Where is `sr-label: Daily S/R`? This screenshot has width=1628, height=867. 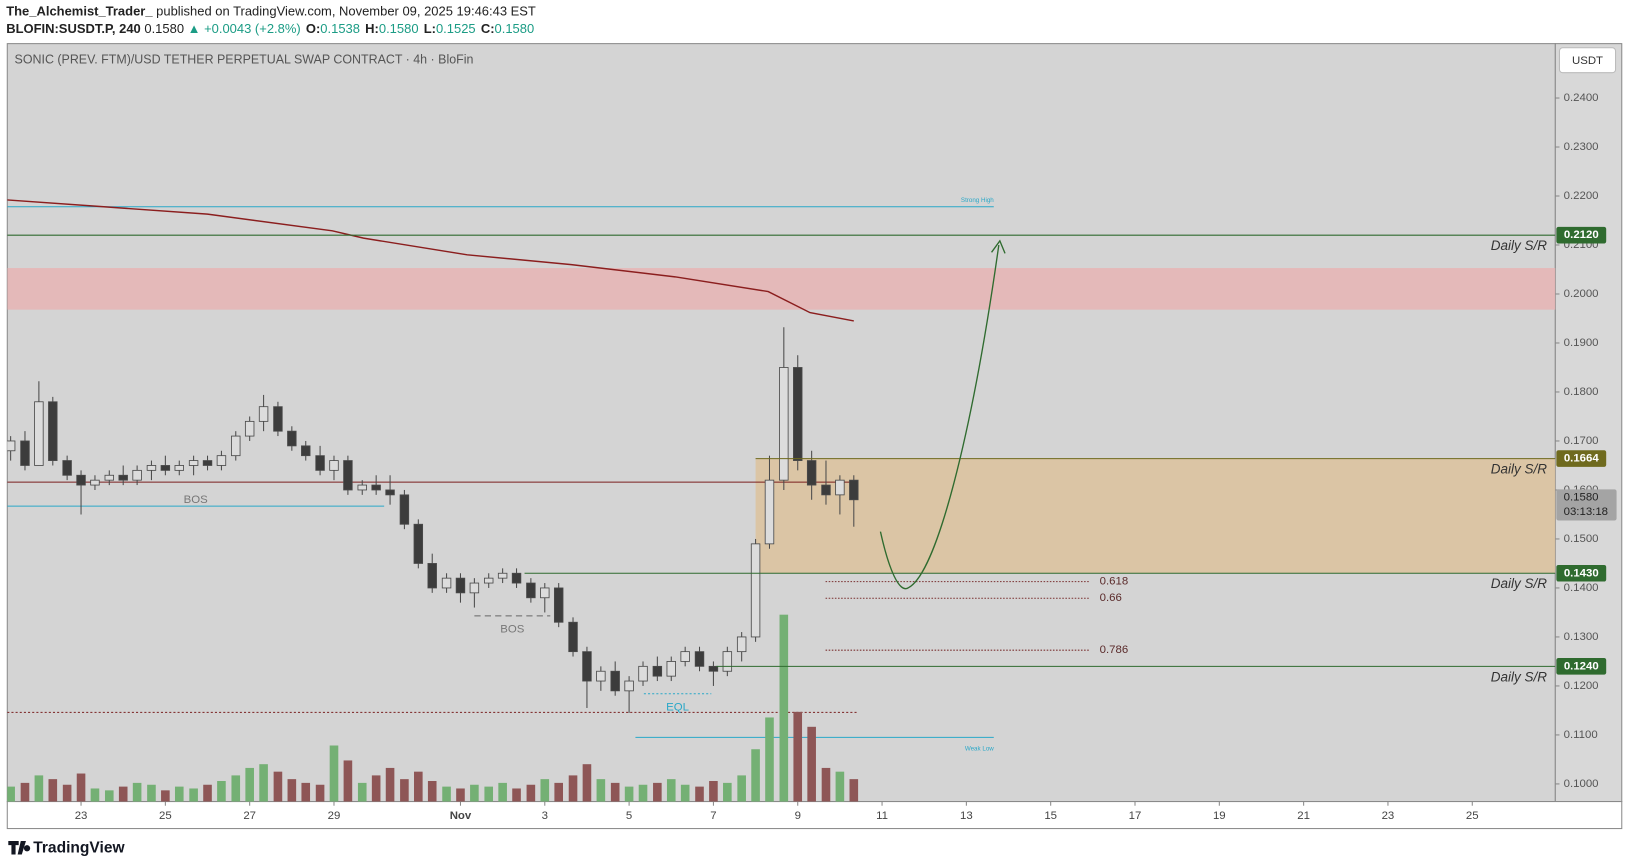 sr-label: Daily S/R is located at coordinates (1519, 469).